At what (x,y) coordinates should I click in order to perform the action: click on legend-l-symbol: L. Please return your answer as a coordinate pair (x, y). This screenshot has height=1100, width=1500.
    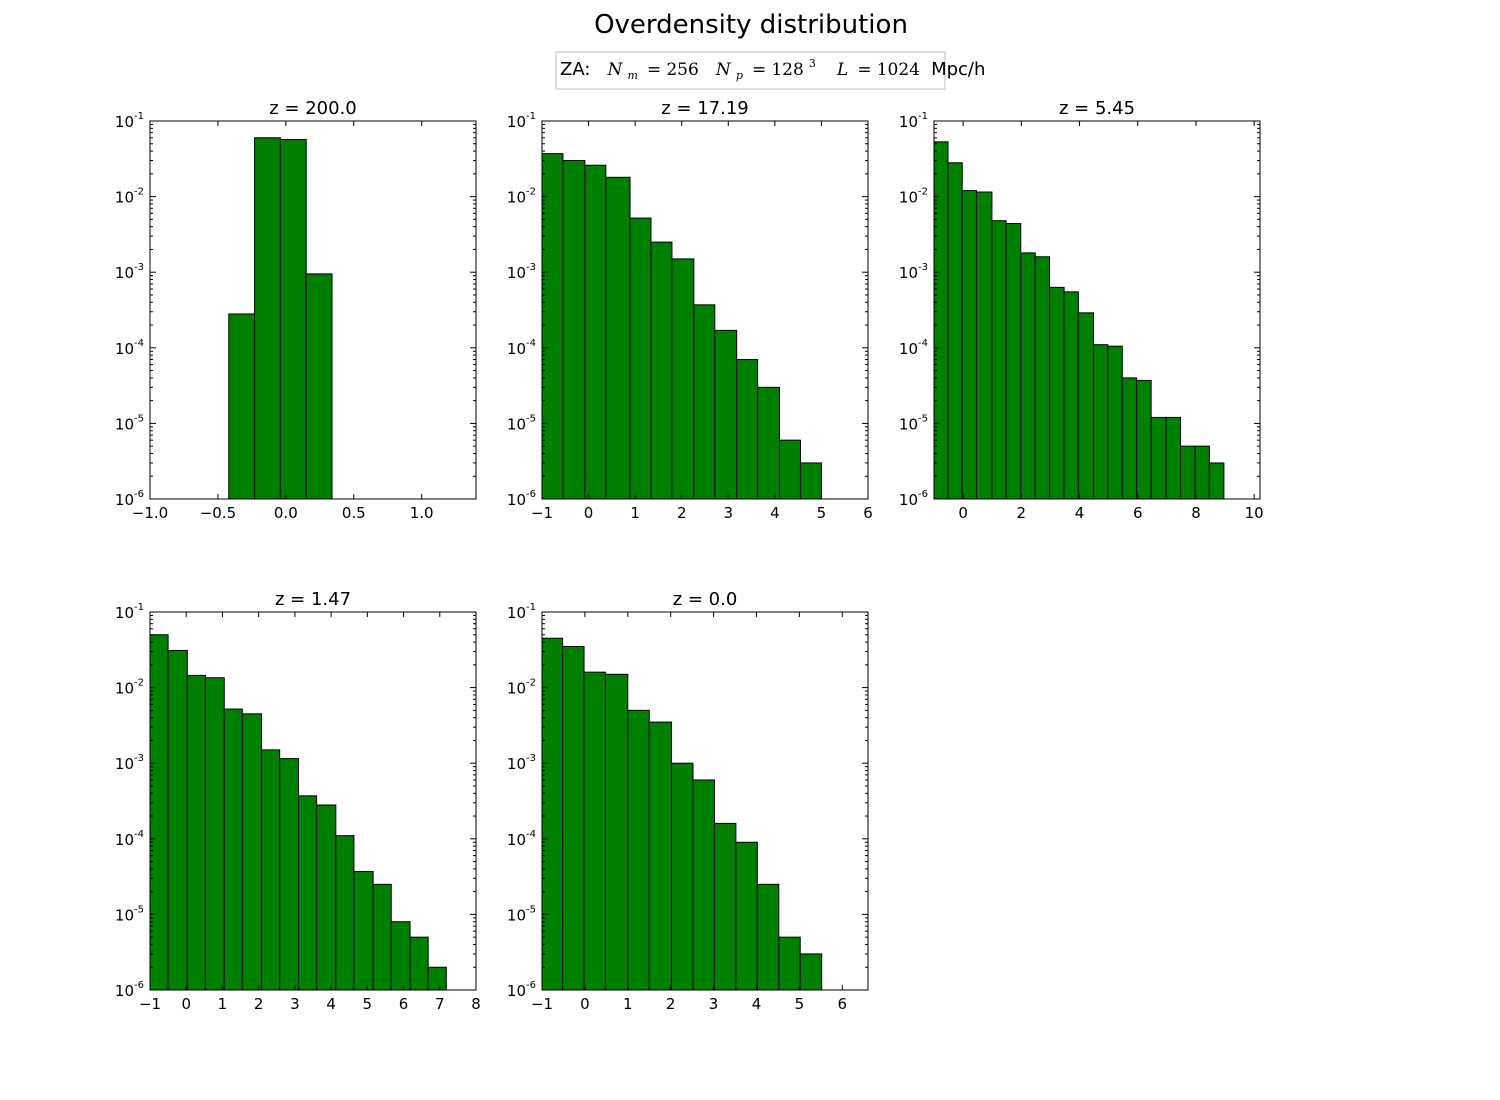
    Looking at the image, I should click on (842, 70).